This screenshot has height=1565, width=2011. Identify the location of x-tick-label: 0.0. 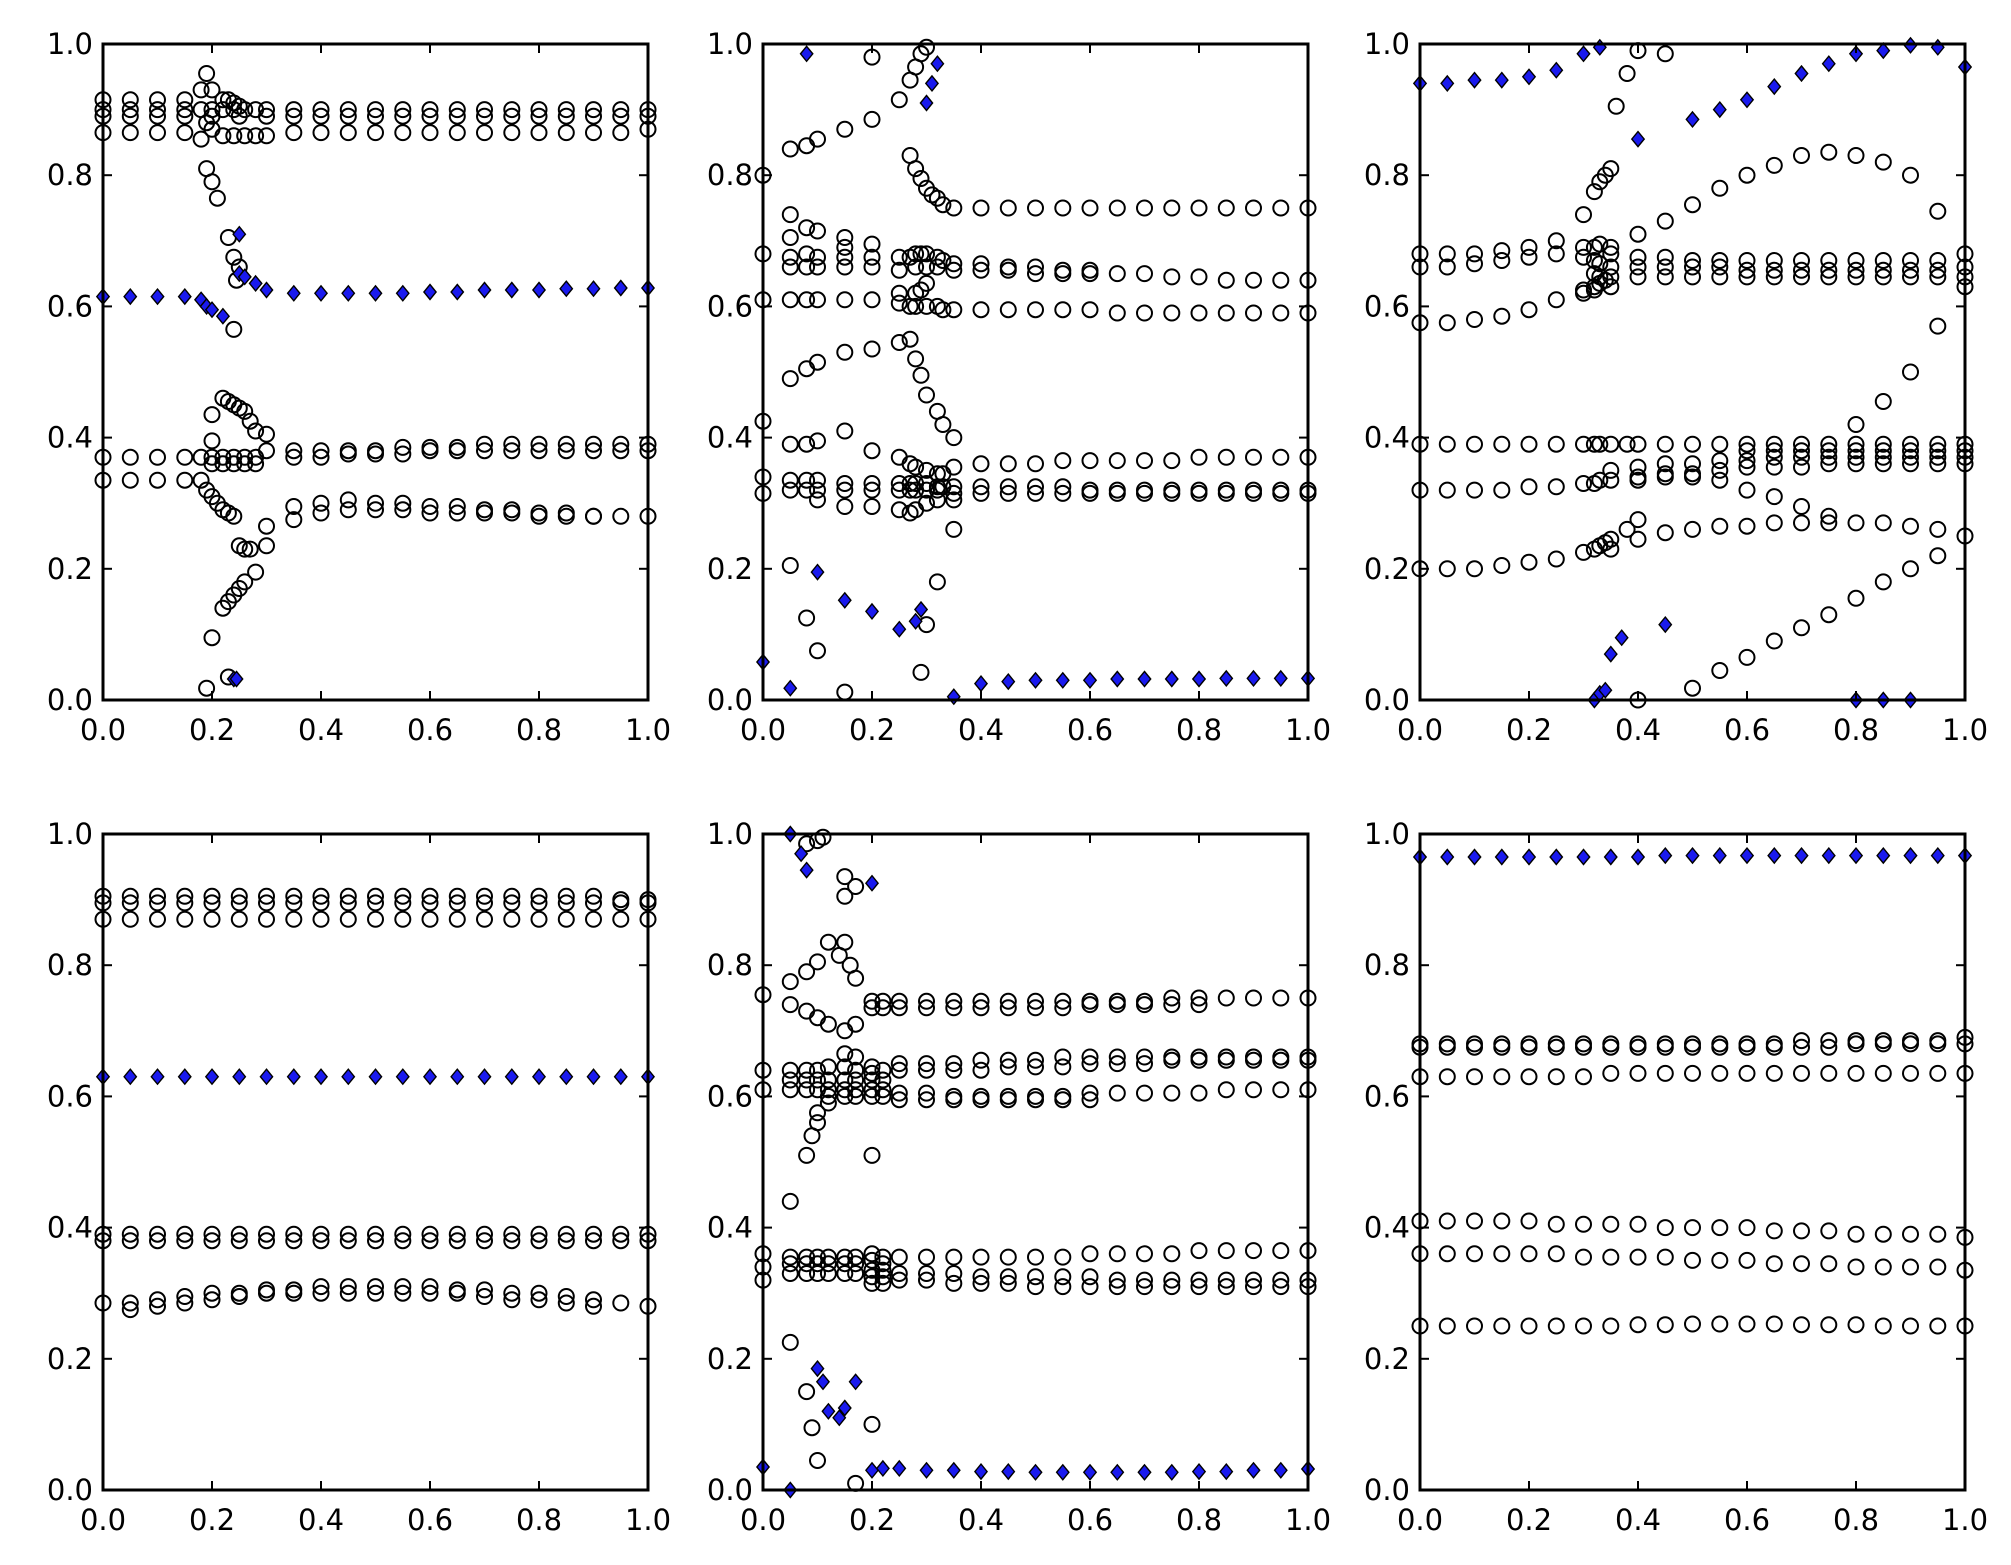
(1420, 730).